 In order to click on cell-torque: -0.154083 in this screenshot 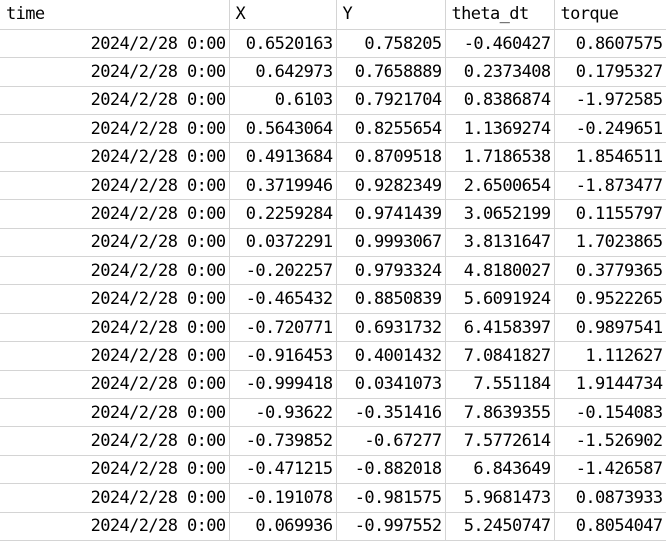, I will do `click(610, 413)`.